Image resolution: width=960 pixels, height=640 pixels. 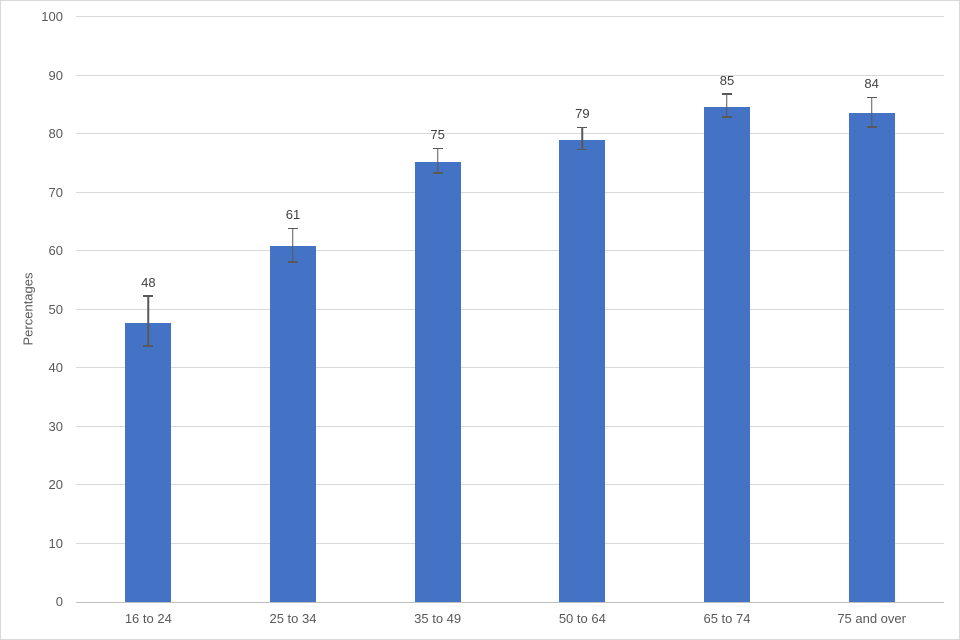 What do you see at coordinates (32, 320) in the screenshot?
I see `y-axis-ticks: 0 10 20 30 40 50 60 70 80 90 100` at bounding box center [32, 320].